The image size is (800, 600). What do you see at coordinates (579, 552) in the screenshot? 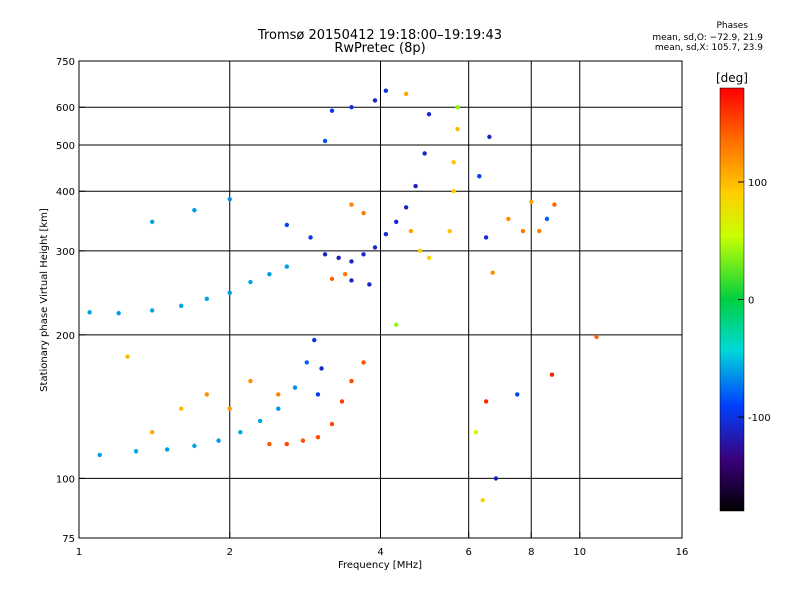
I see `x-tick-label: 10` at bounding box center [579, 552].